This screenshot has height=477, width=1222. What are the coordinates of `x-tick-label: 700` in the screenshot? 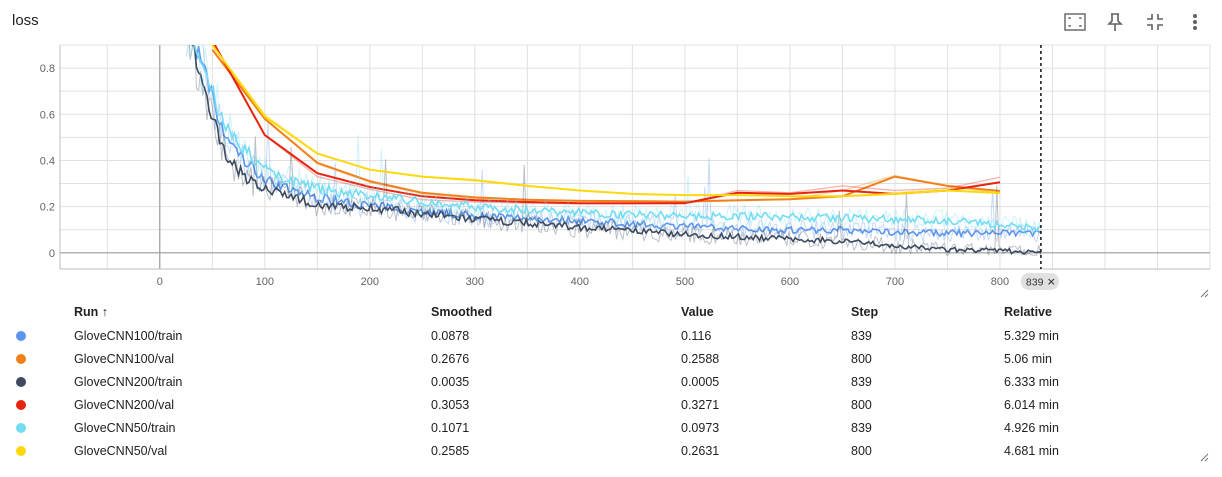 It's located at (895, 282).